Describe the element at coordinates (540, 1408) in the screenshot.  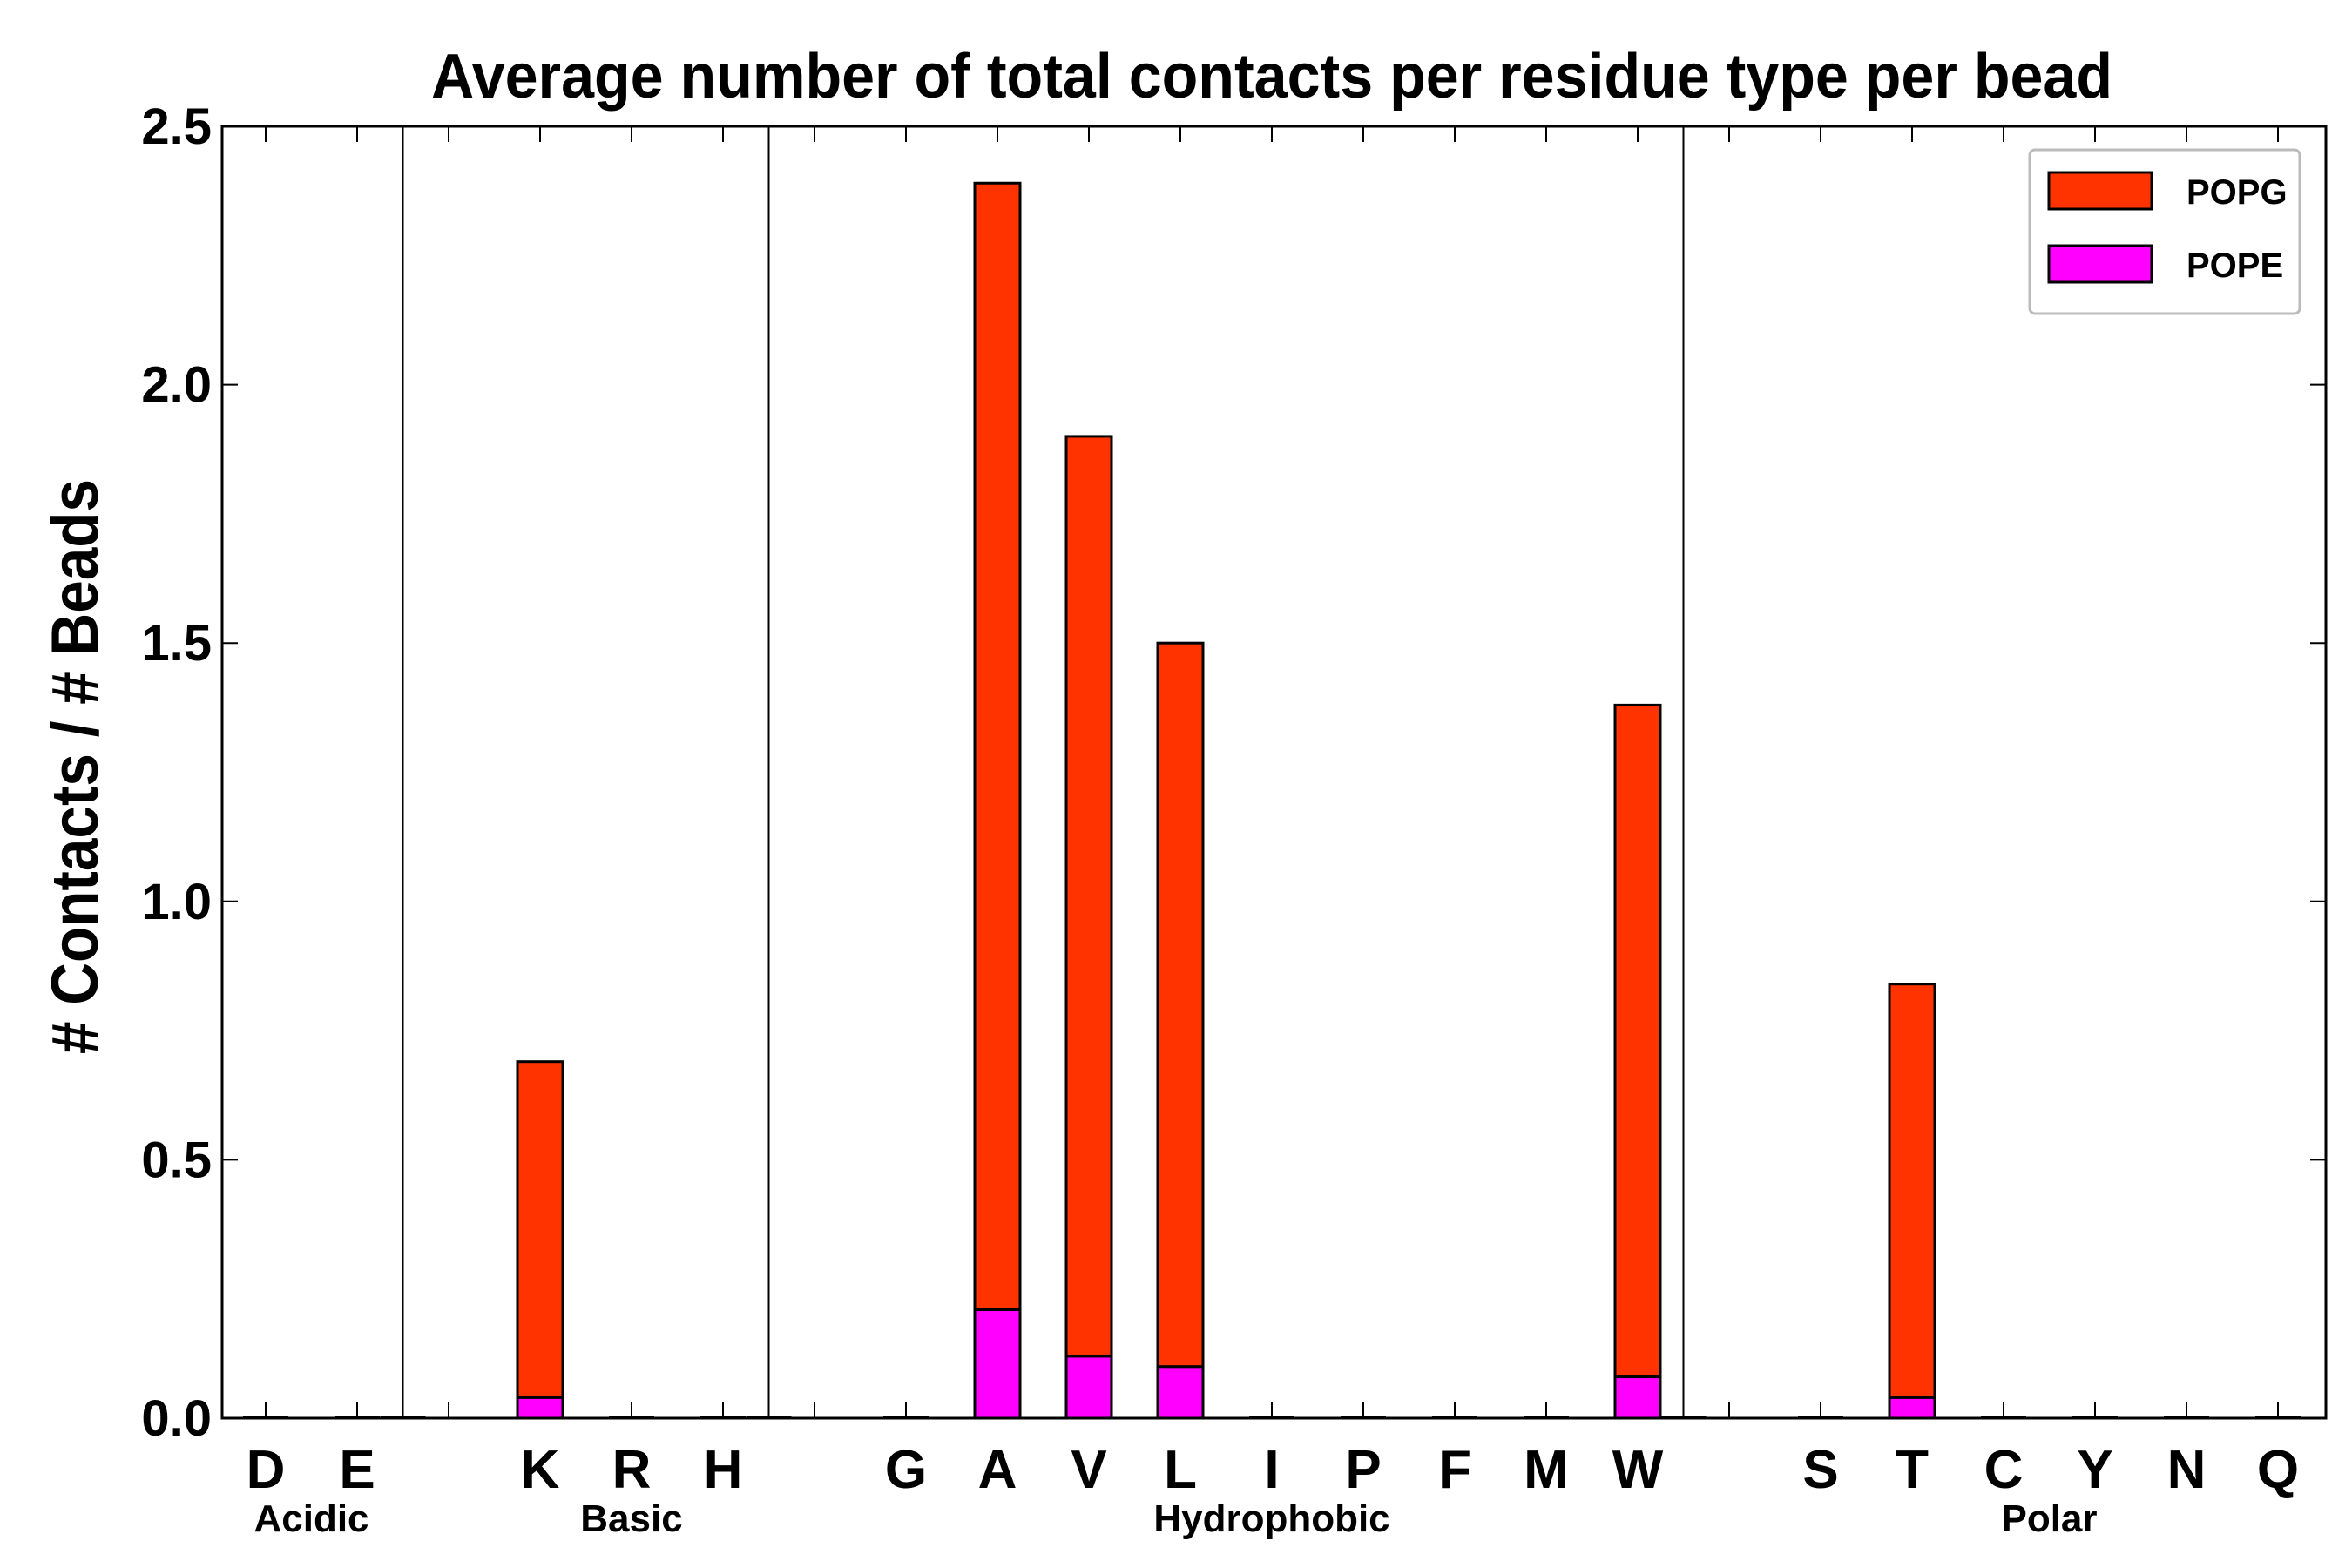
I see `bar-pope-K` at that location.